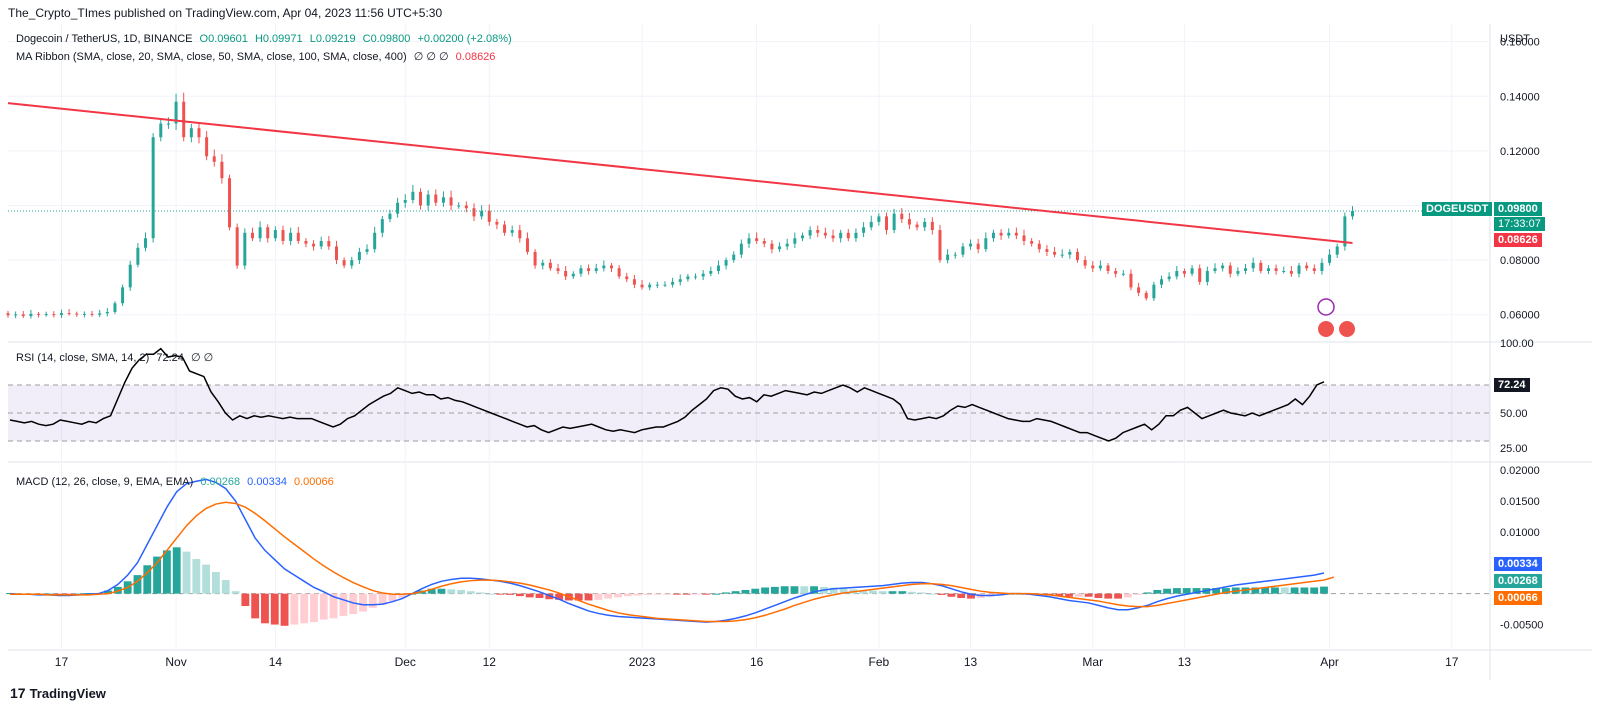  What do you see at coordinates (1520, 502) in the screenshot?
I see `macd-tick-label: 0.01500` at bounding box center [1520, 502].